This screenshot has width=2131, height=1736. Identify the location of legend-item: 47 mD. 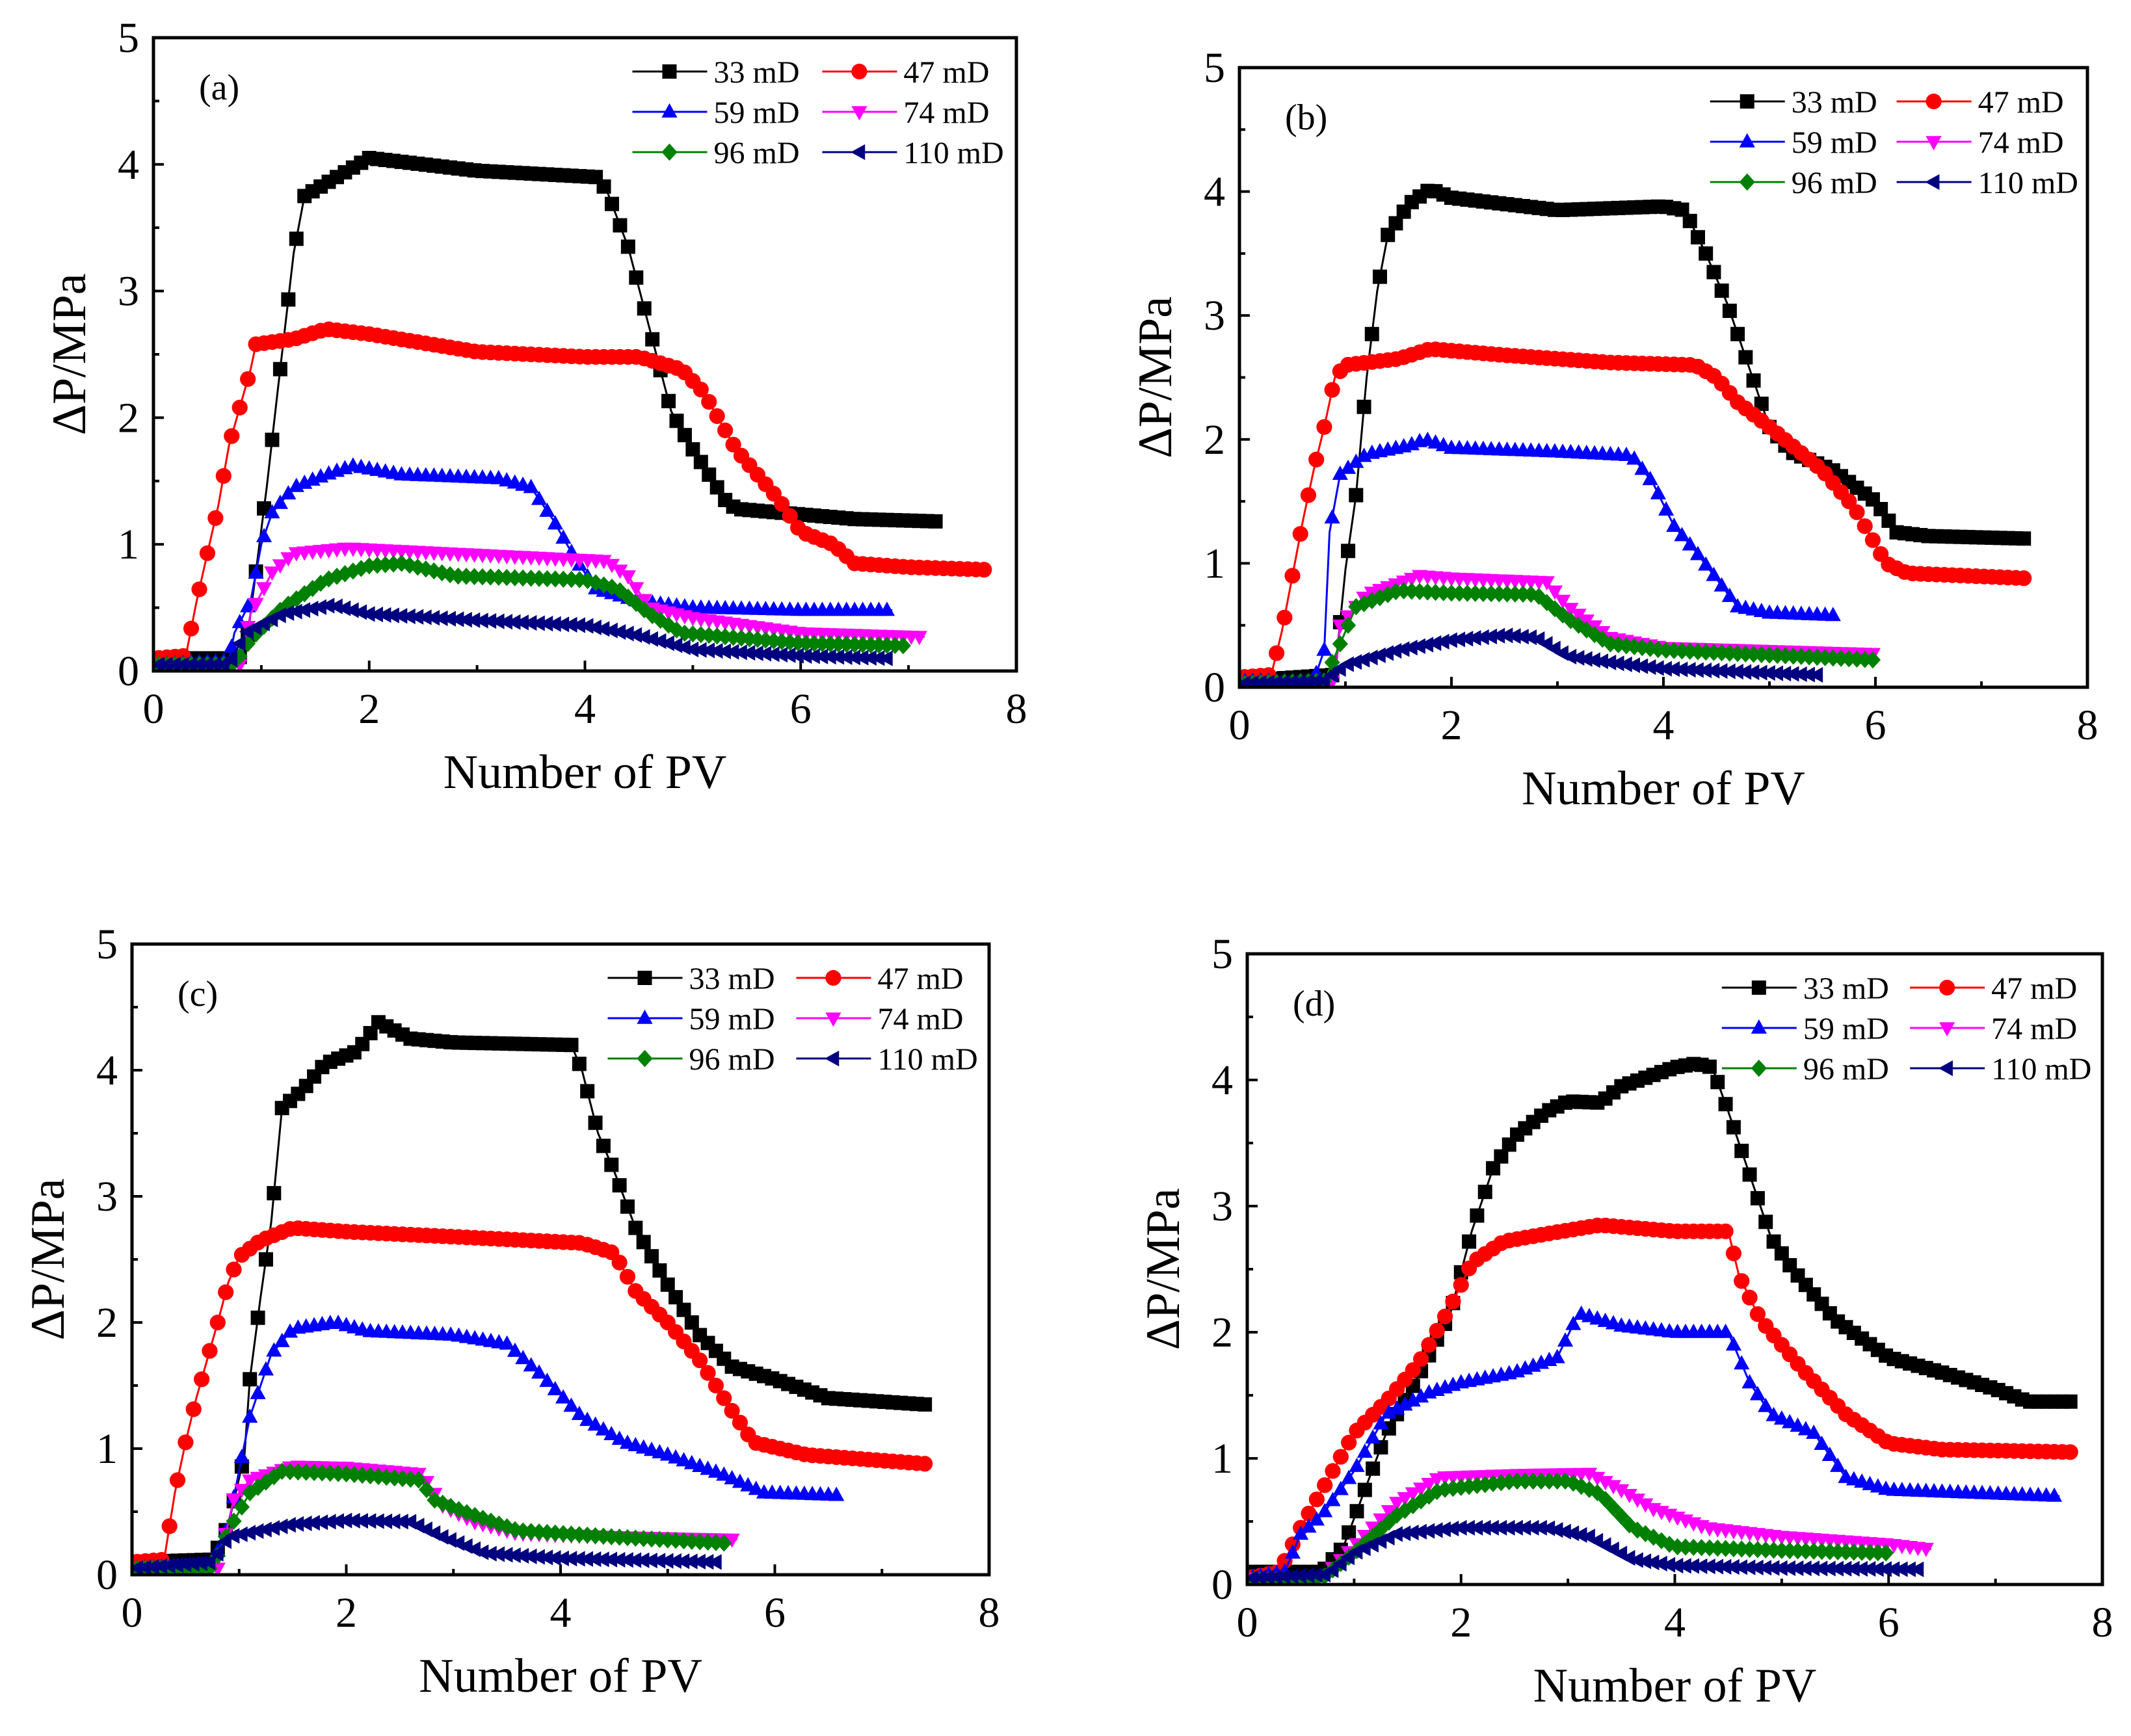
(905, 72).